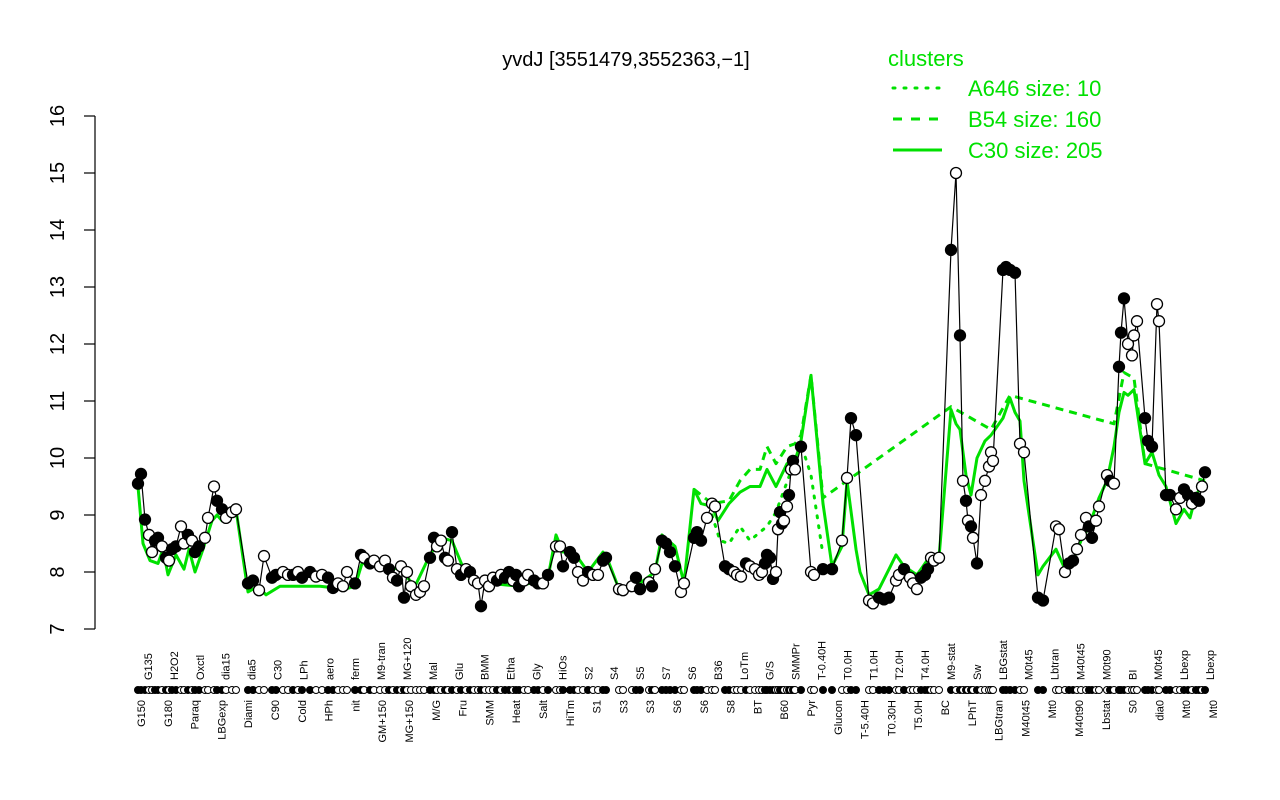  Describe the element at coordinates (58, 514) in the screenshot. I see `y-tick-label: 9` at that location.